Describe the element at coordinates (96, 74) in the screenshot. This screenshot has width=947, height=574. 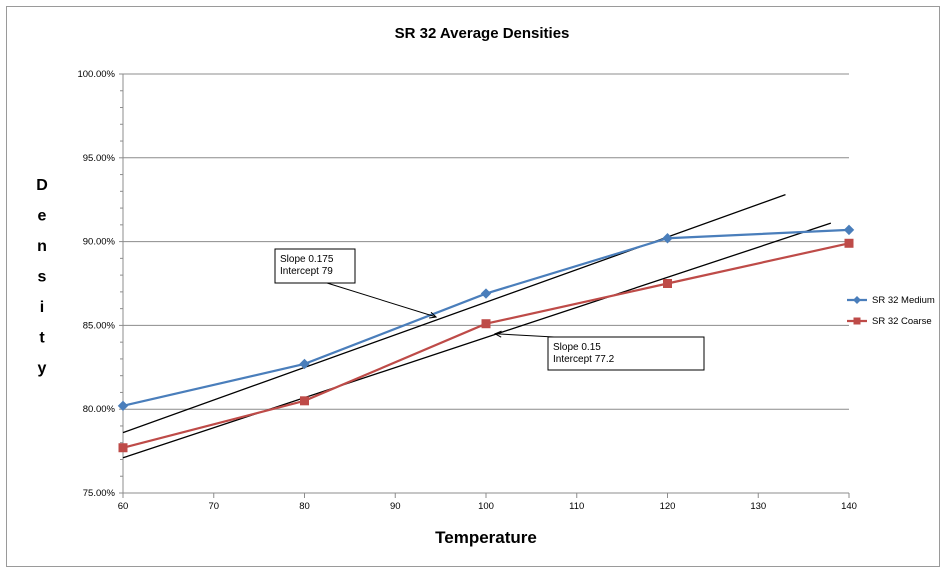
I see `y-tick-label: 100.00%` at that location.